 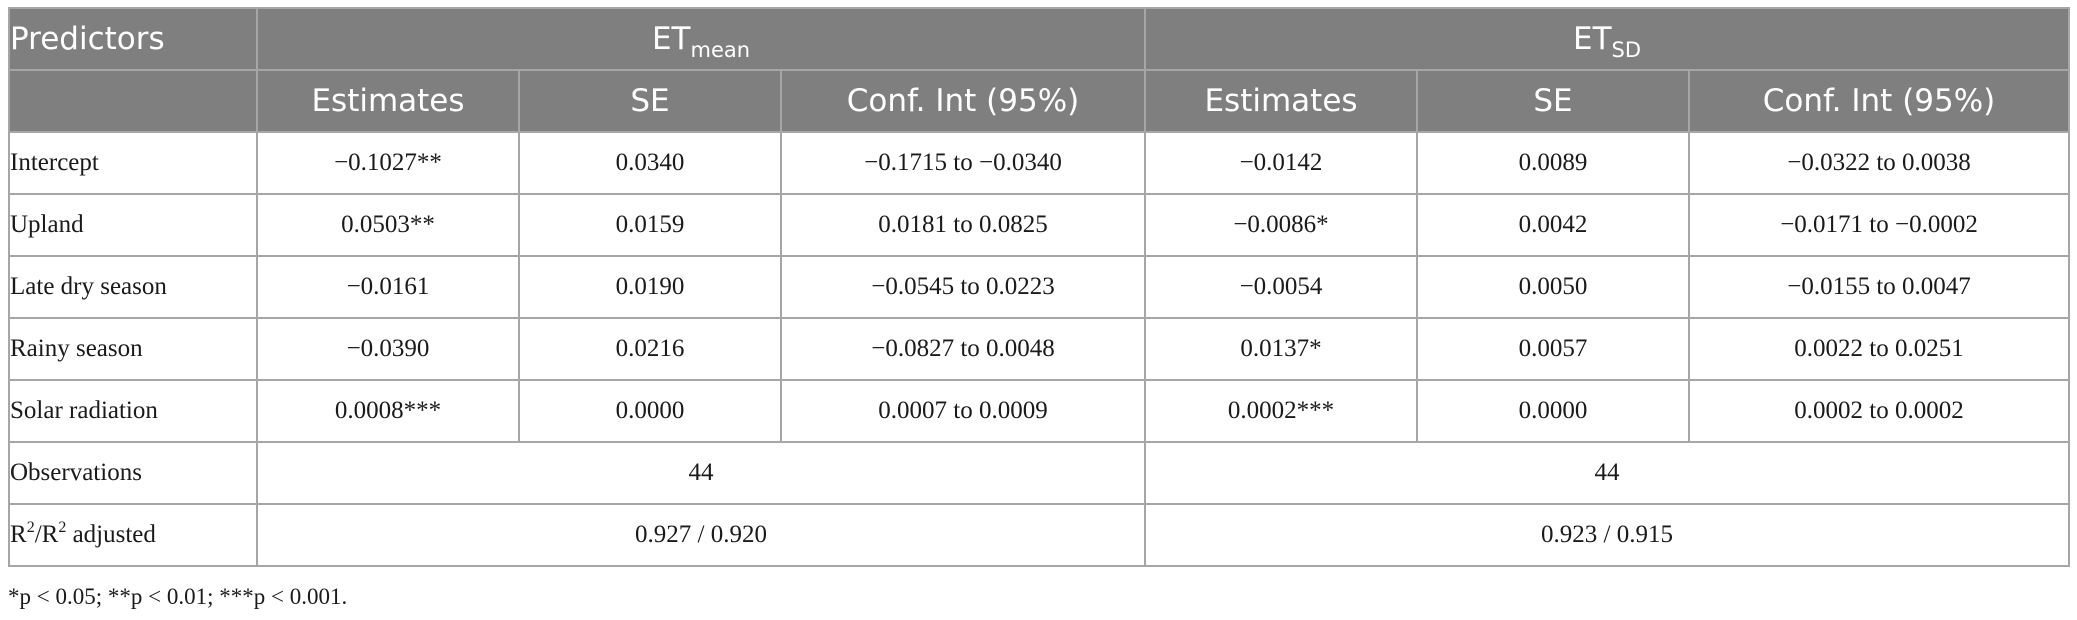 I want to click on et-mean-se: 0.0159, so click(x=650, y=225).